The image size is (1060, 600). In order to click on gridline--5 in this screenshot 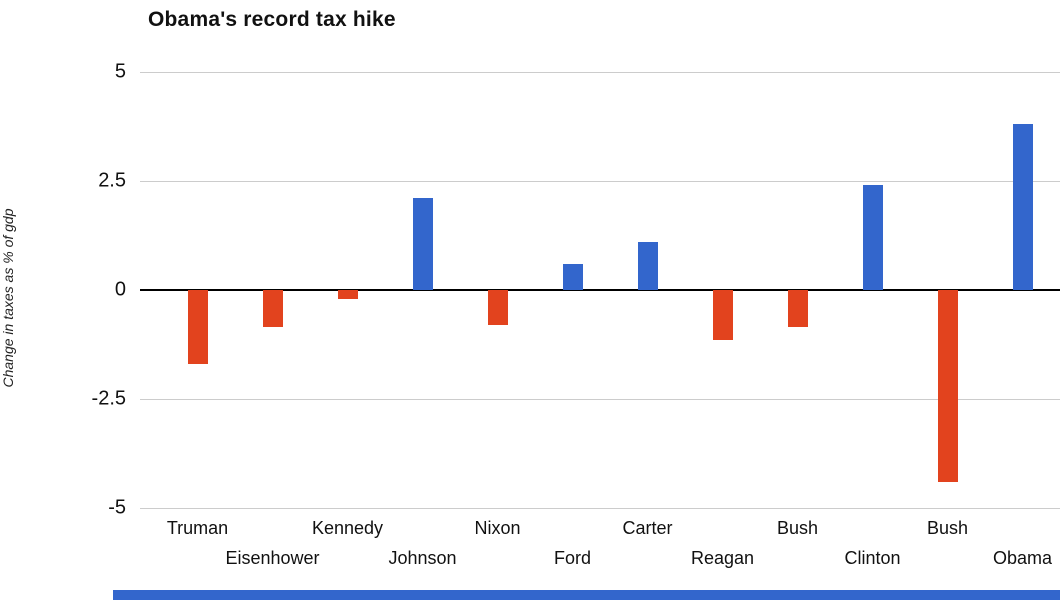, I will do `click(600, 508)`.